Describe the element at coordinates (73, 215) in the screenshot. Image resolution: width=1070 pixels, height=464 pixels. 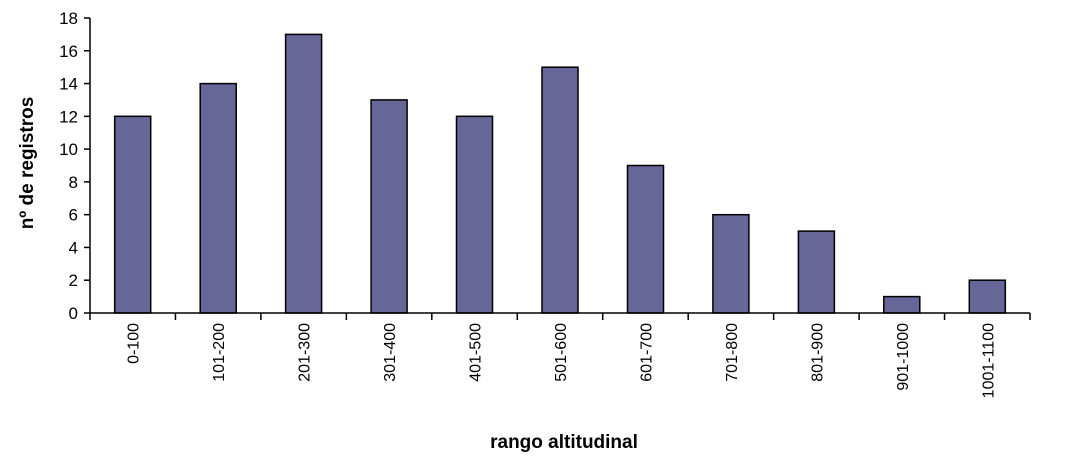
I see `y-tick-label: 6` at that location.